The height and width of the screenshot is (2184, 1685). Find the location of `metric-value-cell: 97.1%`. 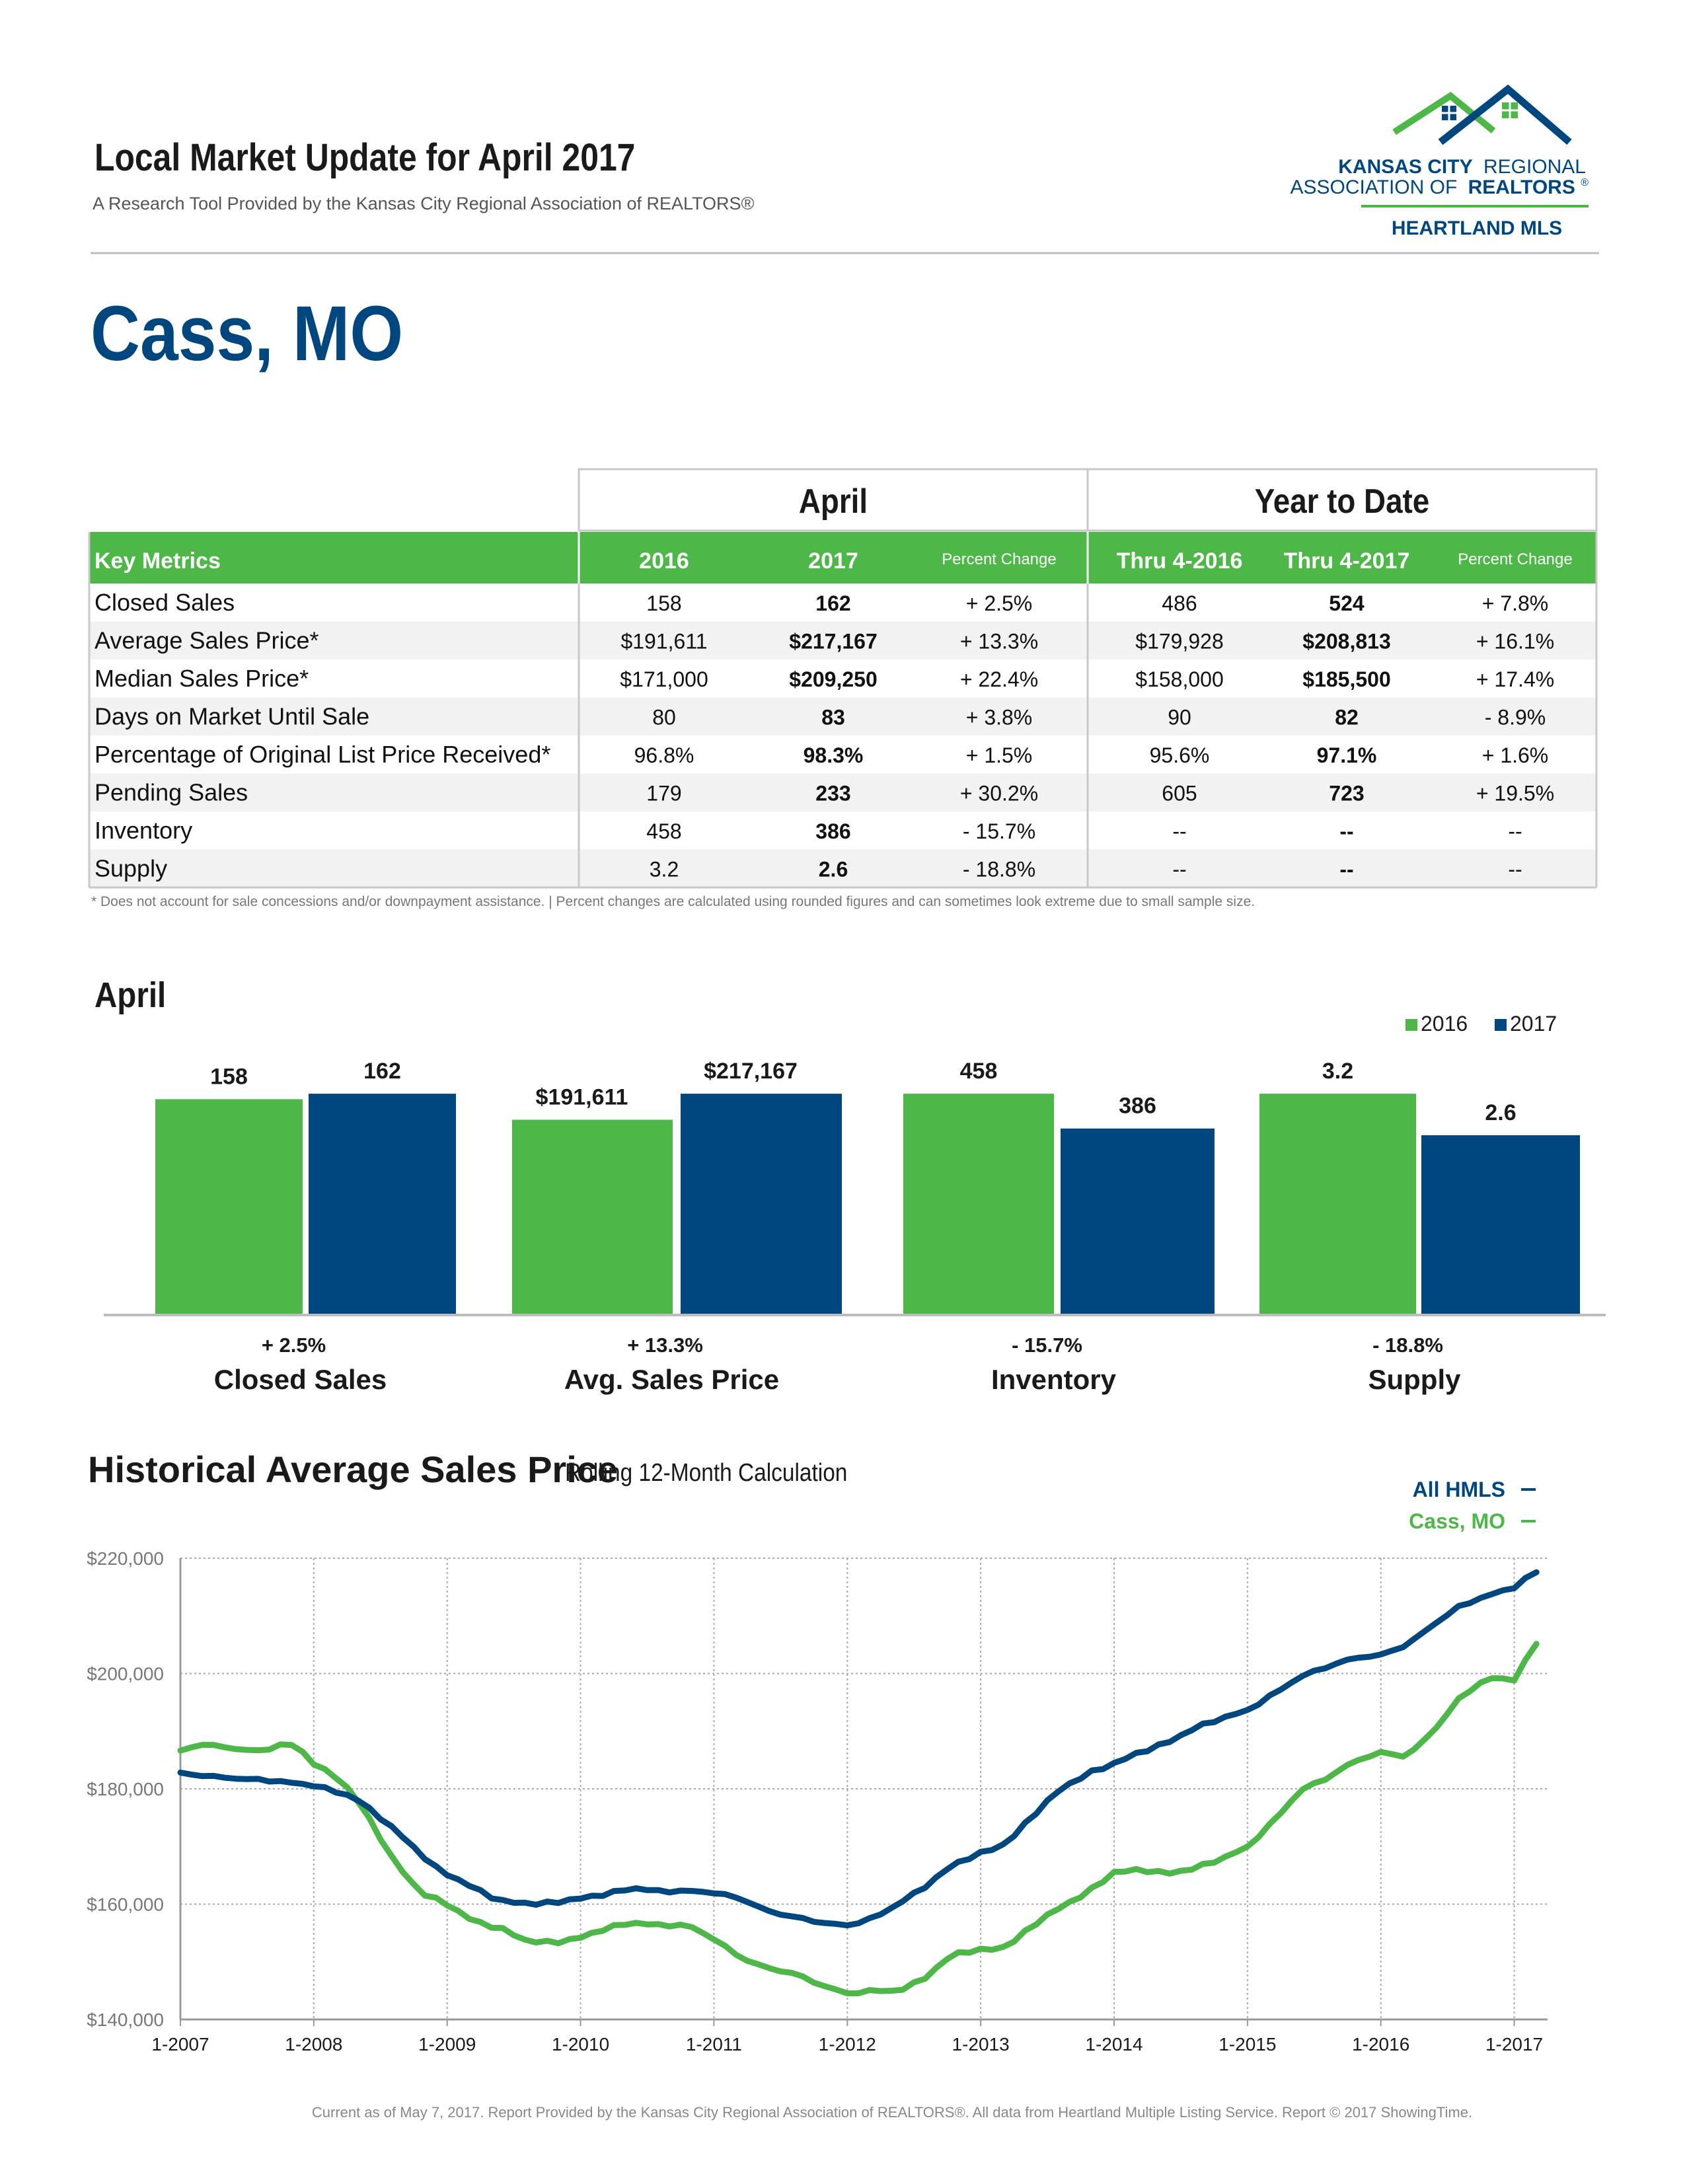

metric-value-cell: 97.1% is located at coordinates (1347, 755).